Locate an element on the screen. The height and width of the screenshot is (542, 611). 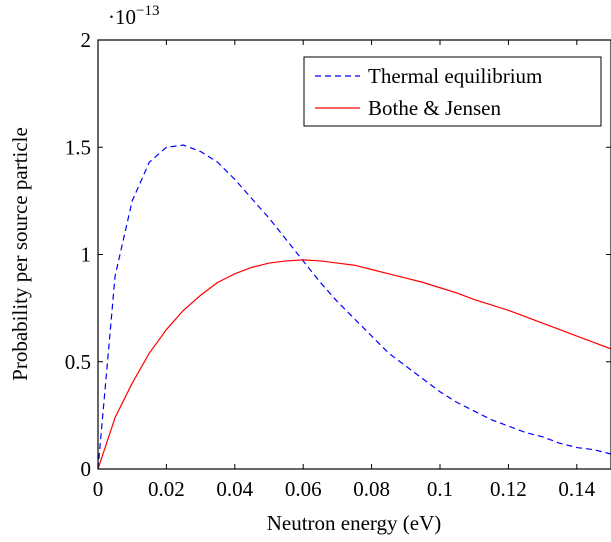
legend-box is located at coordinates (452, 91).